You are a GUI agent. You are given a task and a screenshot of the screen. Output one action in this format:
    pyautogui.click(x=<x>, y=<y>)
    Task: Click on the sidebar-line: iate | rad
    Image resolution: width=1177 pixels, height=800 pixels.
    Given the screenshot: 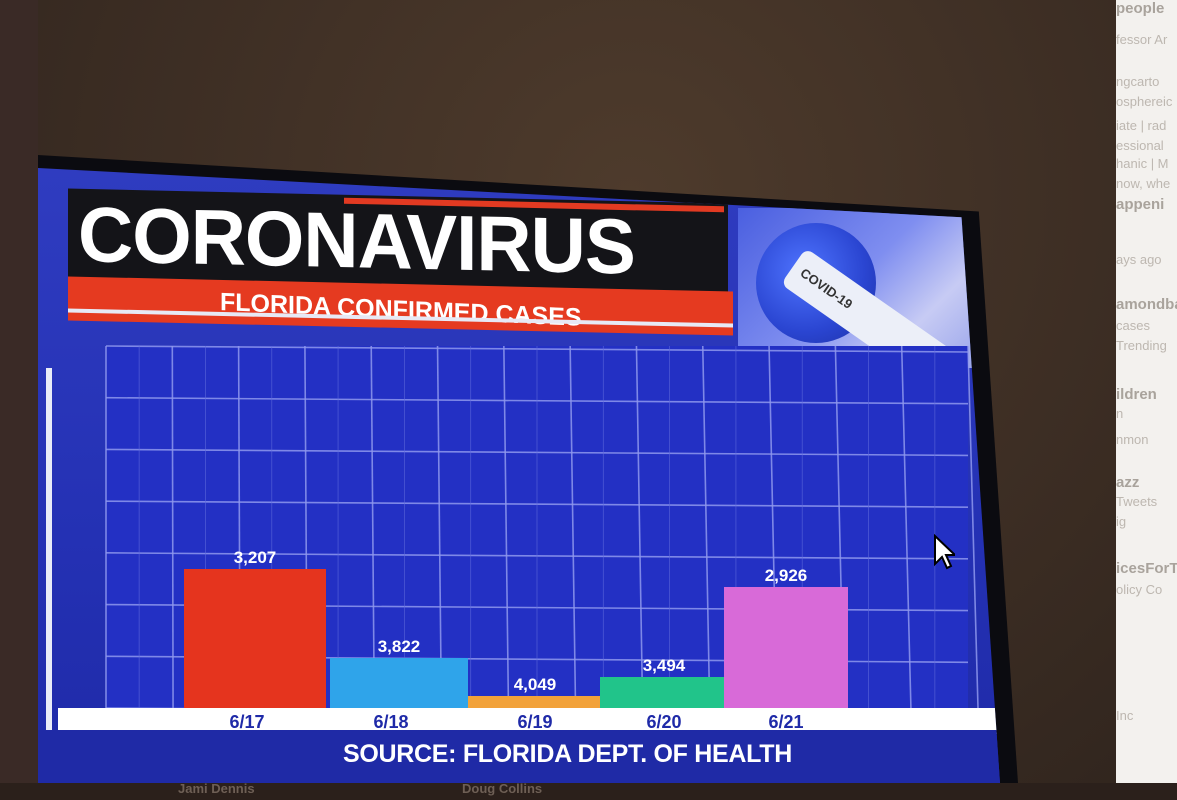 What is the action you would take?
    pyautogui.click(x=1141, y=125)
    